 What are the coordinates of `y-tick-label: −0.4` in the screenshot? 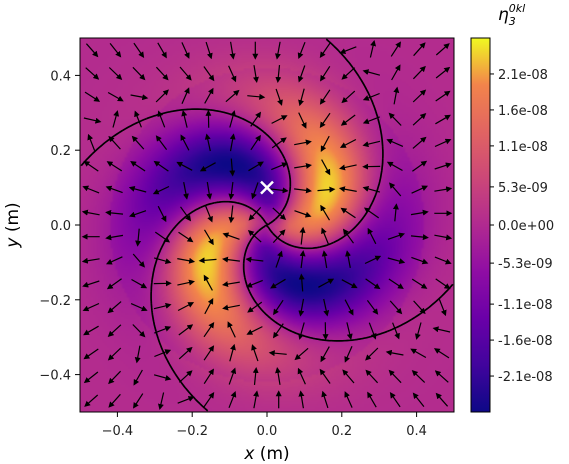 It's located at (55, 376).